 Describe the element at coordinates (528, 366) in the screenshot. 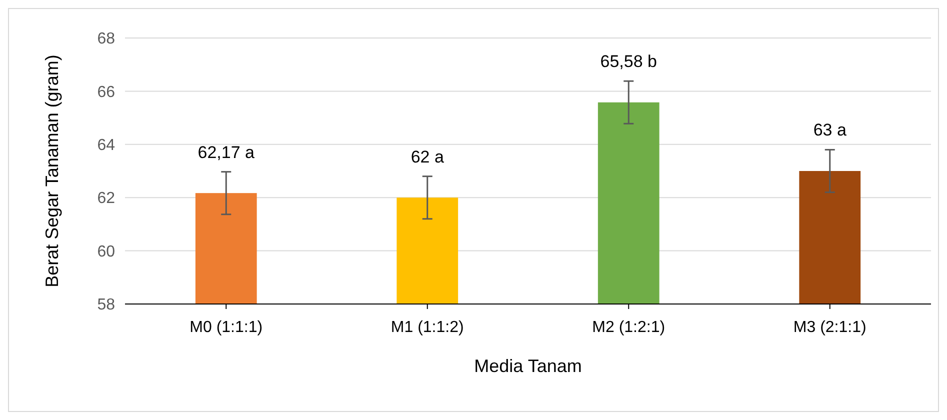

I see `x-axis-title: Media Tanam` at that location.